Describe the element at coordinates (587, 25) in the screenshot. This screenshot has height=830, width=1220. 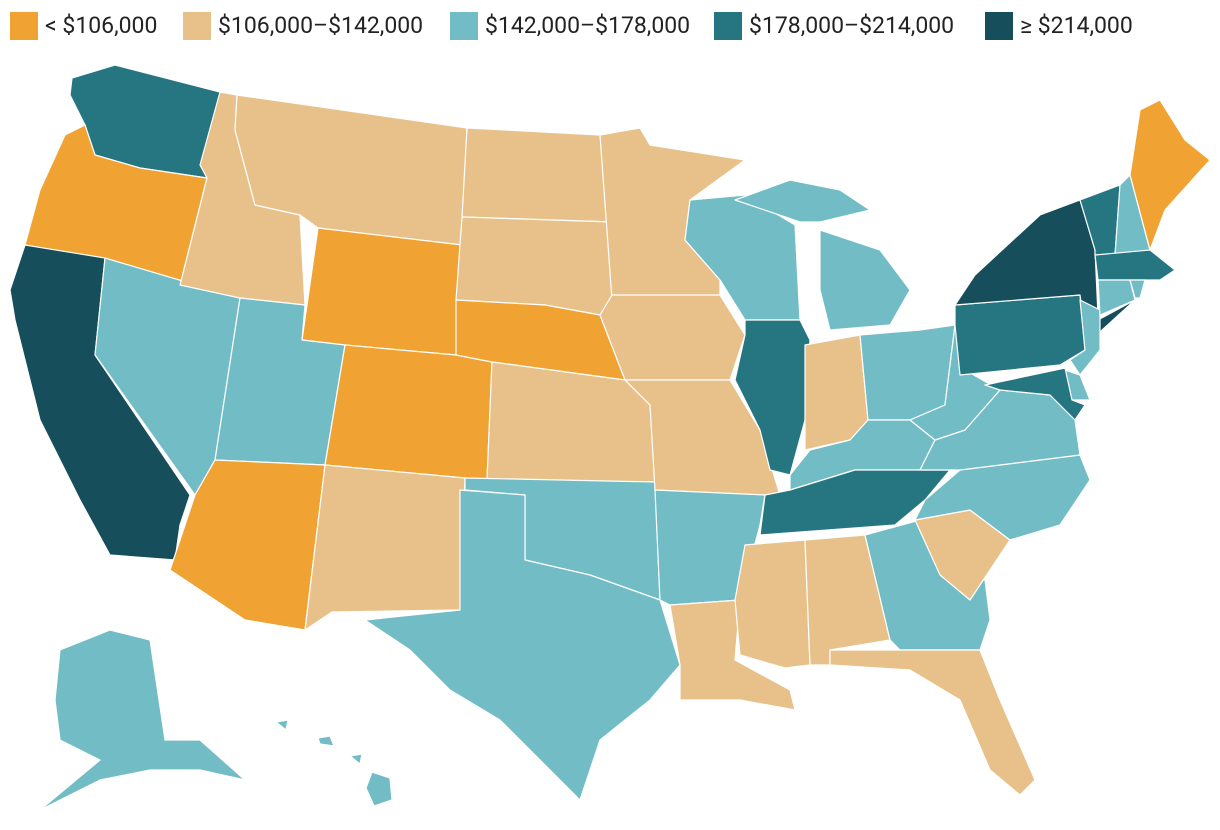
I see `legend-label: $142,000–$178,000` at that location.